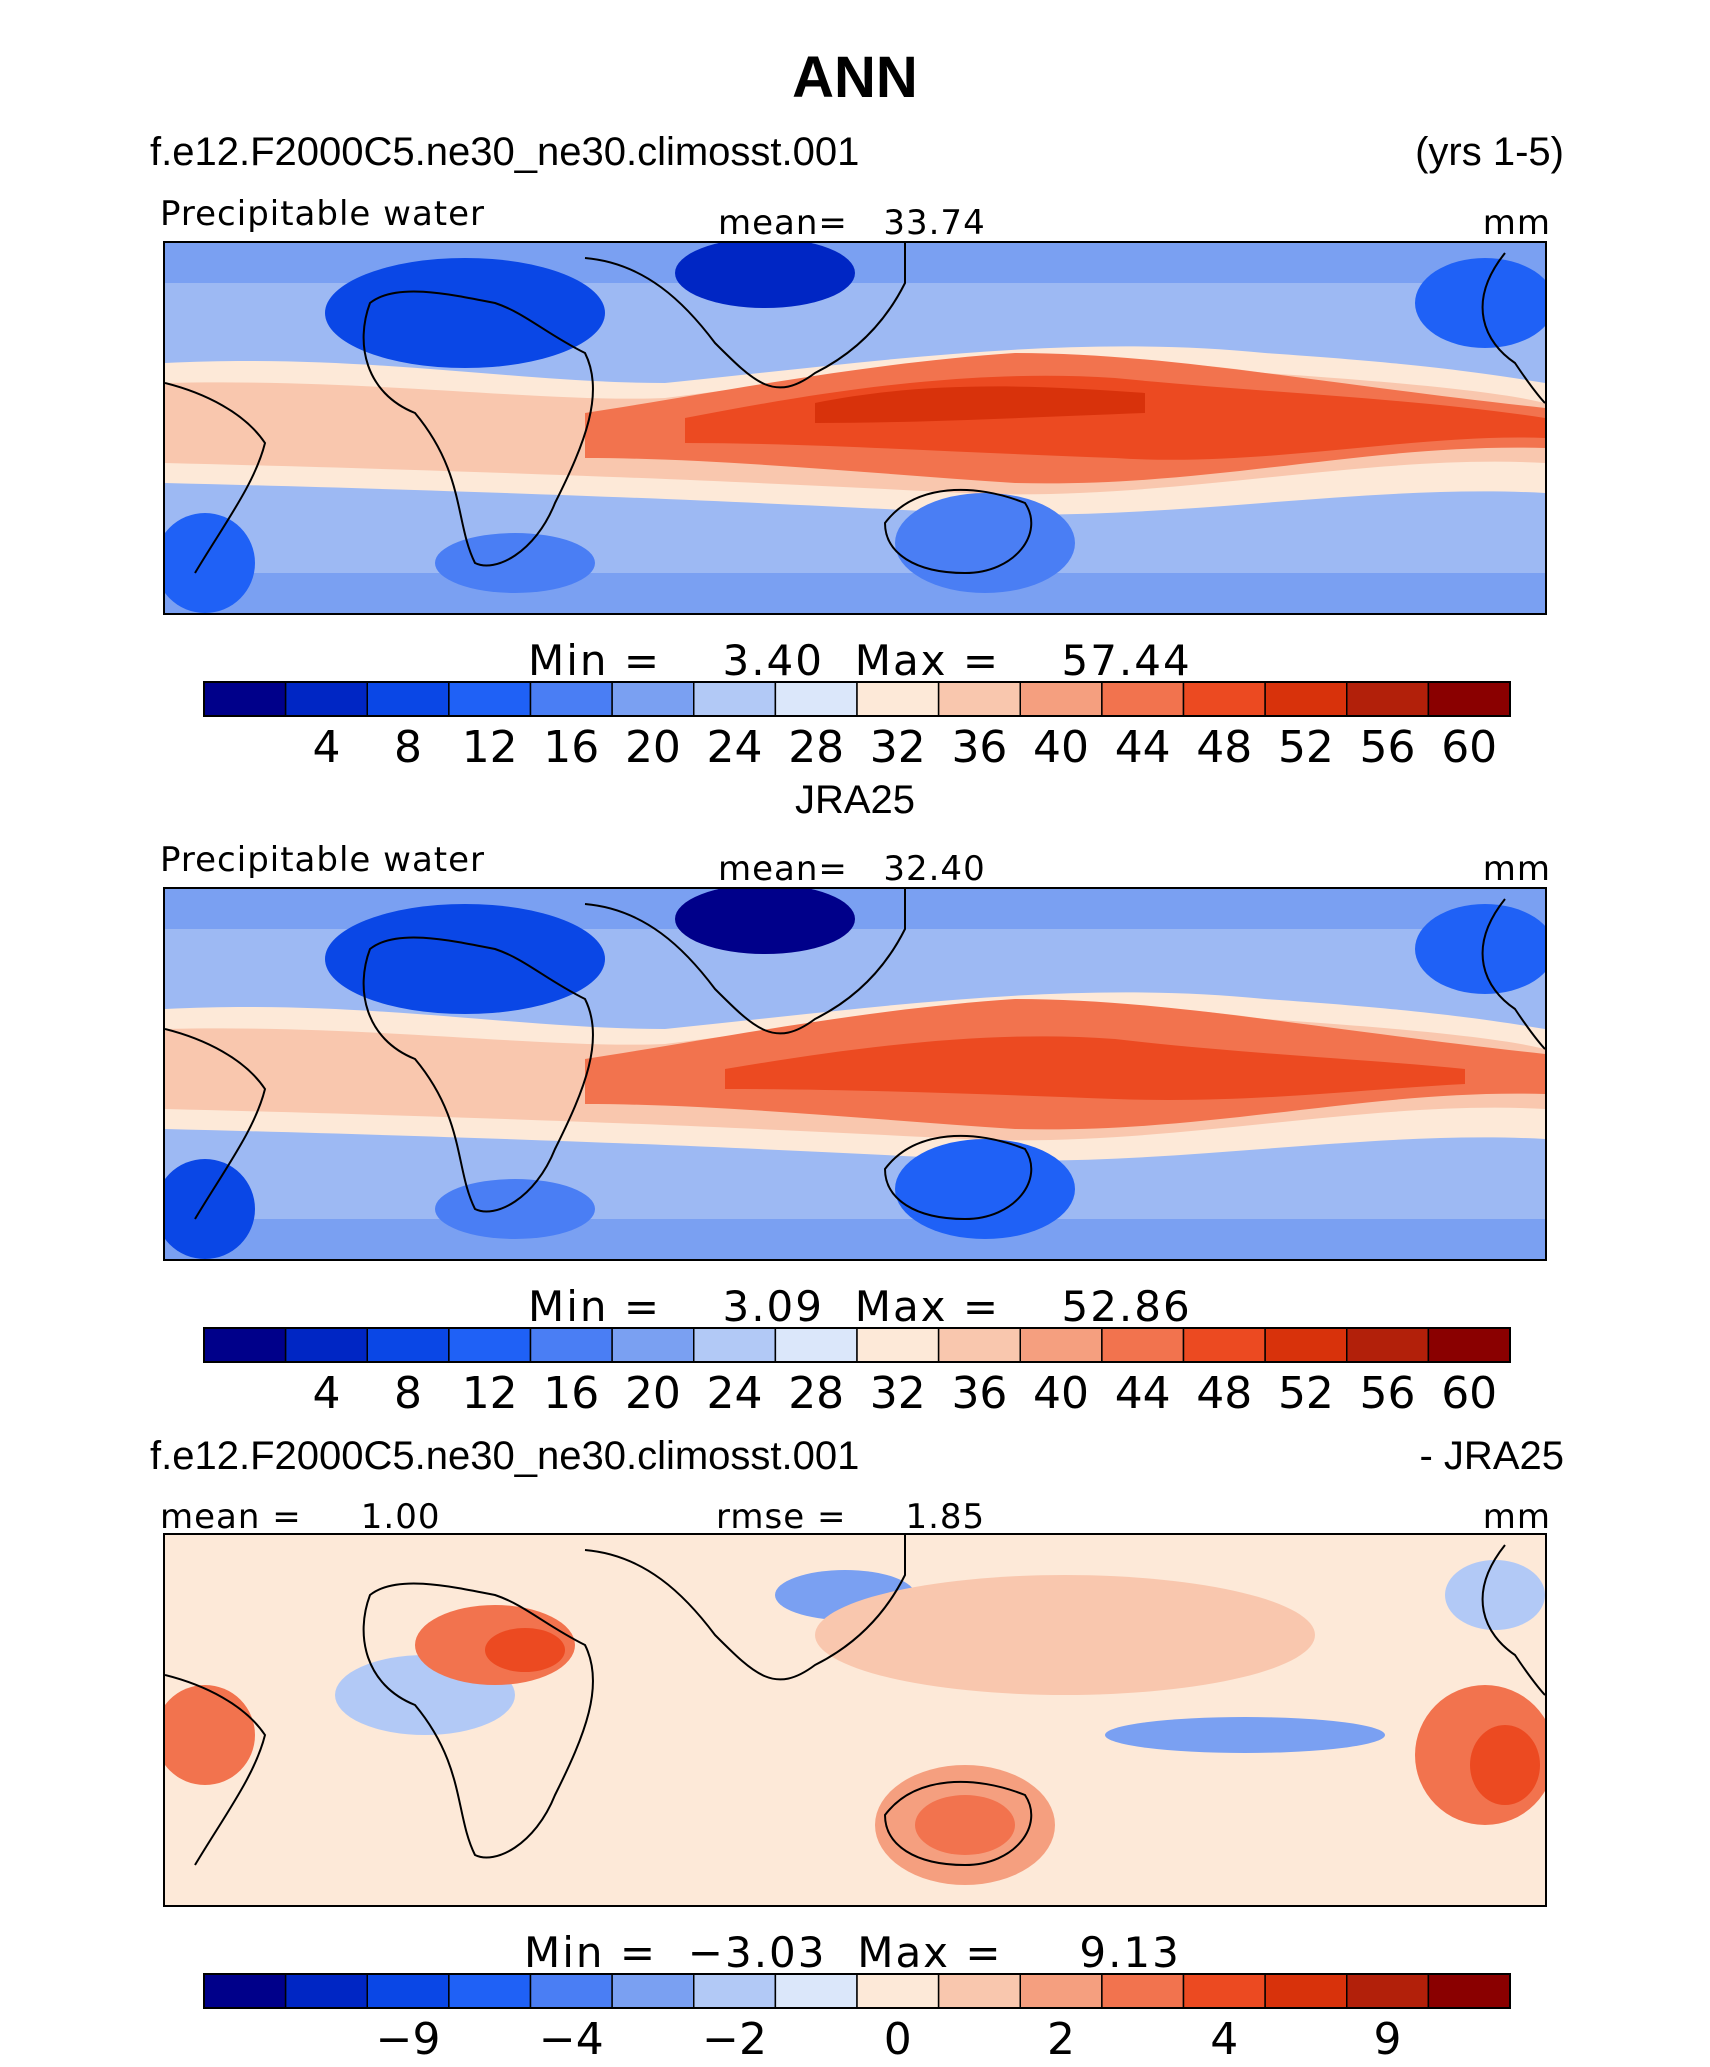  I want to click on panel2-colorbar-svg: 4 8 12 16 20 24 28 32 36 40 44 48 52 56 60, so click(857, 1373).